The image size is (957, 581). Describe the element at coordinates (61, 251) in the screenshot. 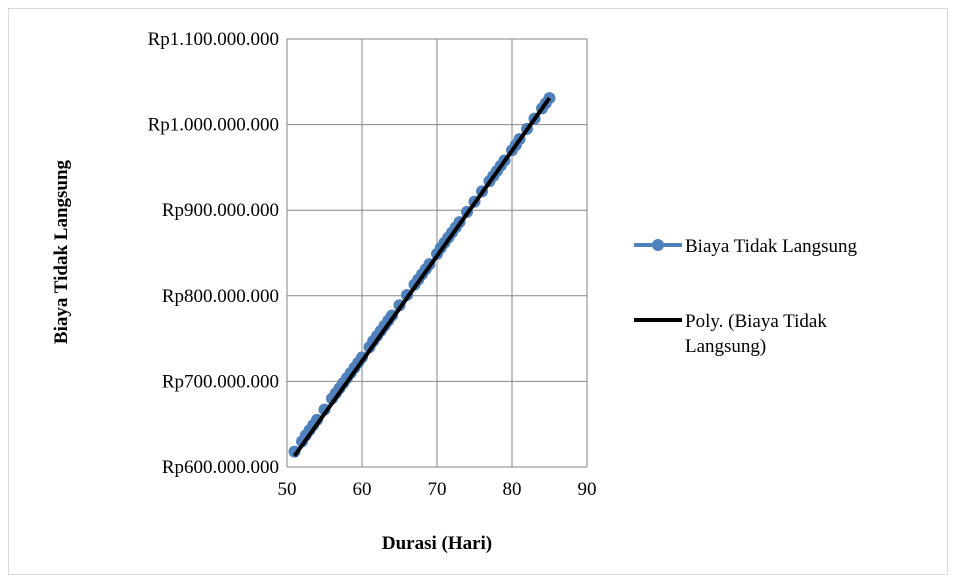

I see `y-axis-title: Biaya Tidak Langsung` at that location.